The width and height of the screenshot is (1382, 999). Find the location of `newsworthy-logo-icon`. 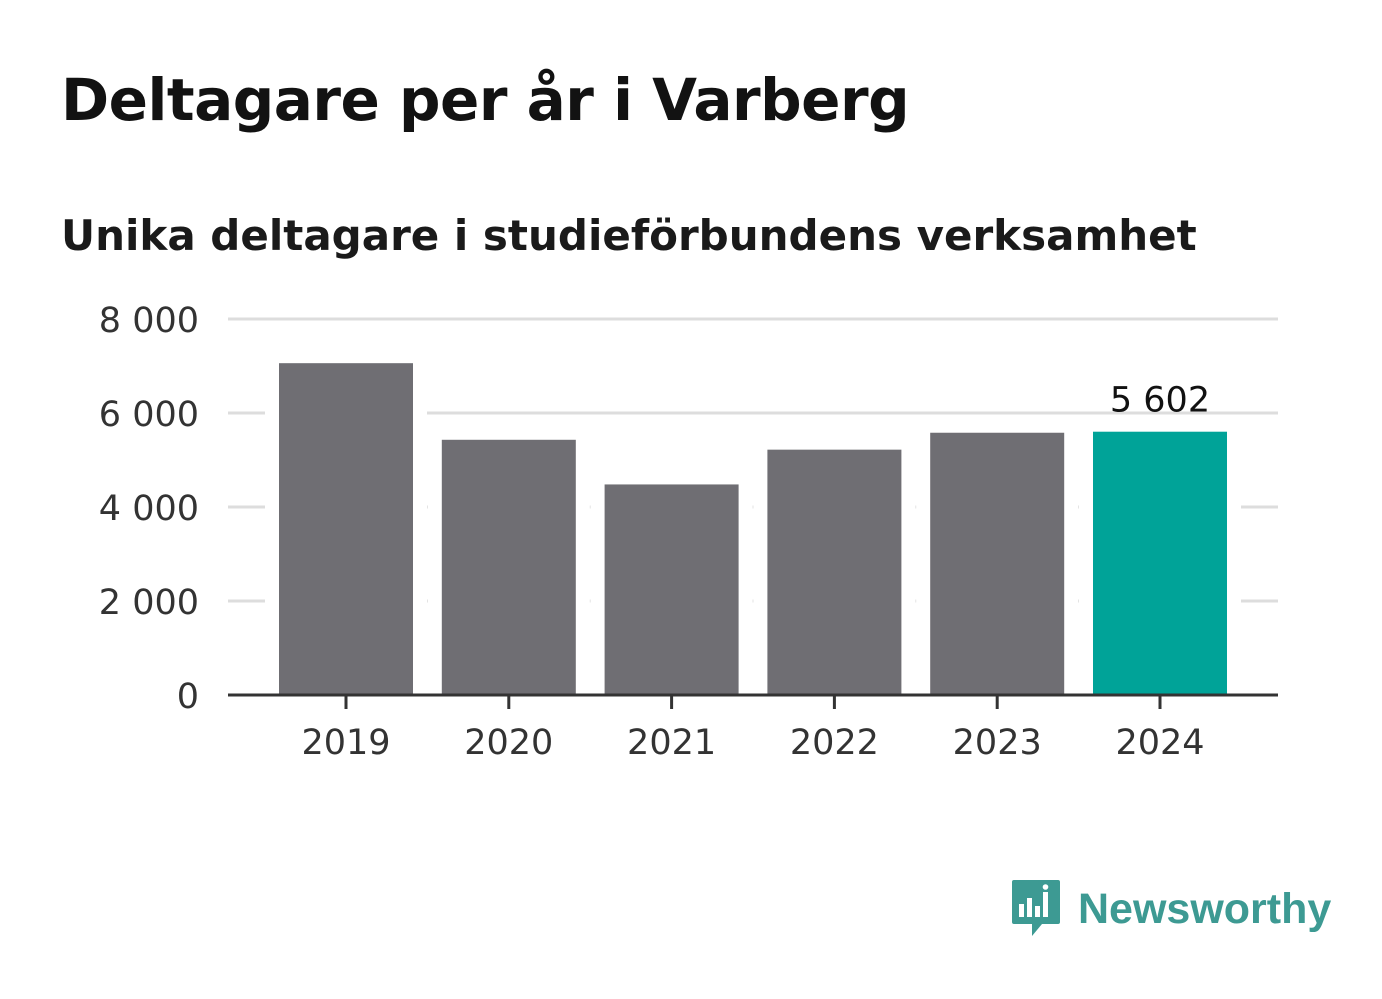

newsworthy-logo-icon is located at coordinates (1036, 908).